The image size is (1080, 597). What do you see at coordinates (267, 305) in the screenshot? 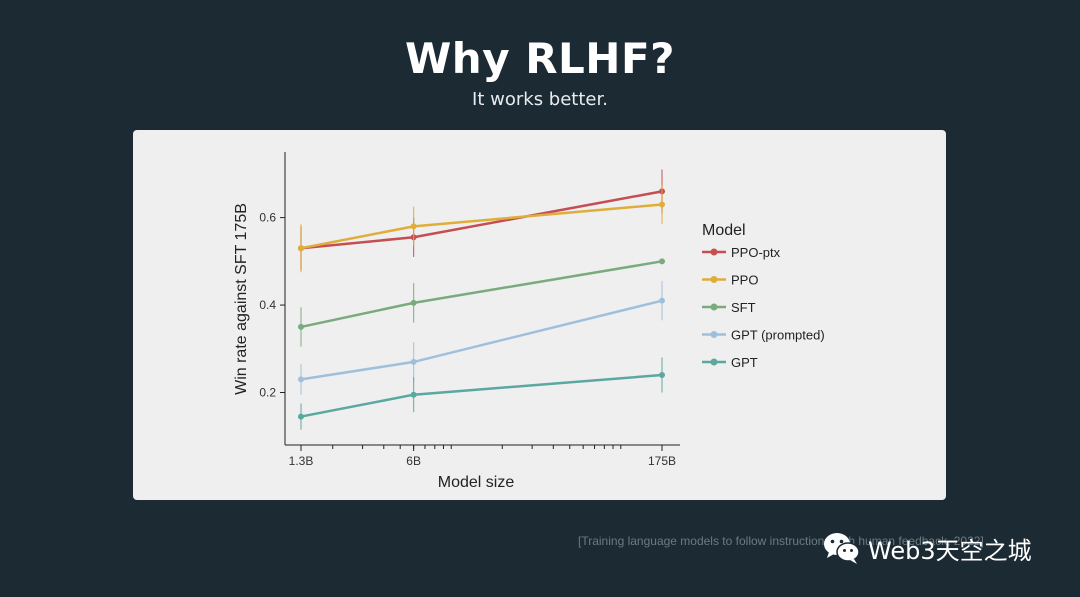
I see `y-tick-label: 0.4` at bounding box center [267, 305].